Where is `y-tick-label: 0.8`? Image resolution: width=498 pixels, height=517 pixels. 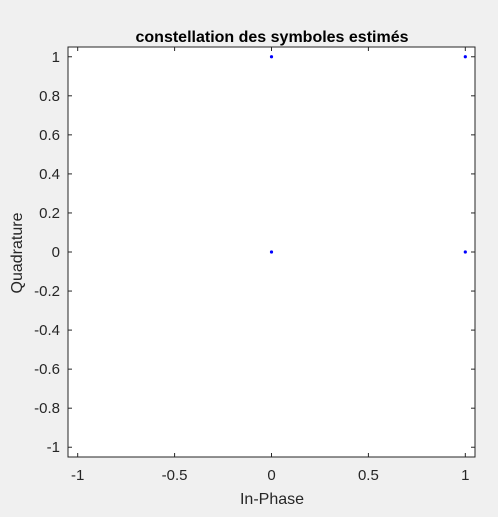 y-tick-label: 0.8 is located at coordinates (49, 96).